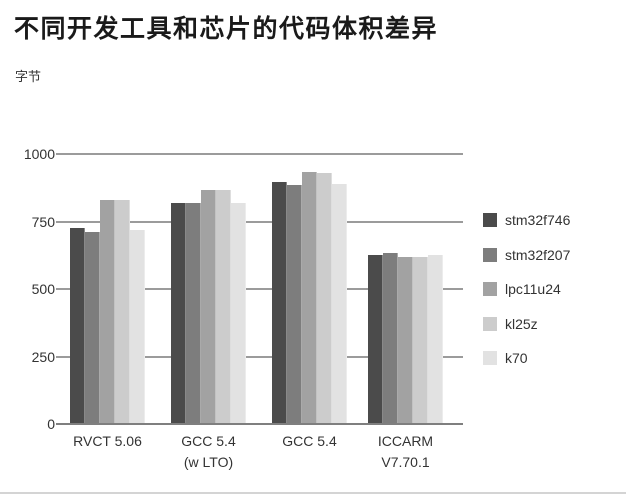 The image size is (626, 498). What do you see at coordinates (51, 424) in the screenshot?
I see `y-tick-label: 0` at bounding box center [51, 424].